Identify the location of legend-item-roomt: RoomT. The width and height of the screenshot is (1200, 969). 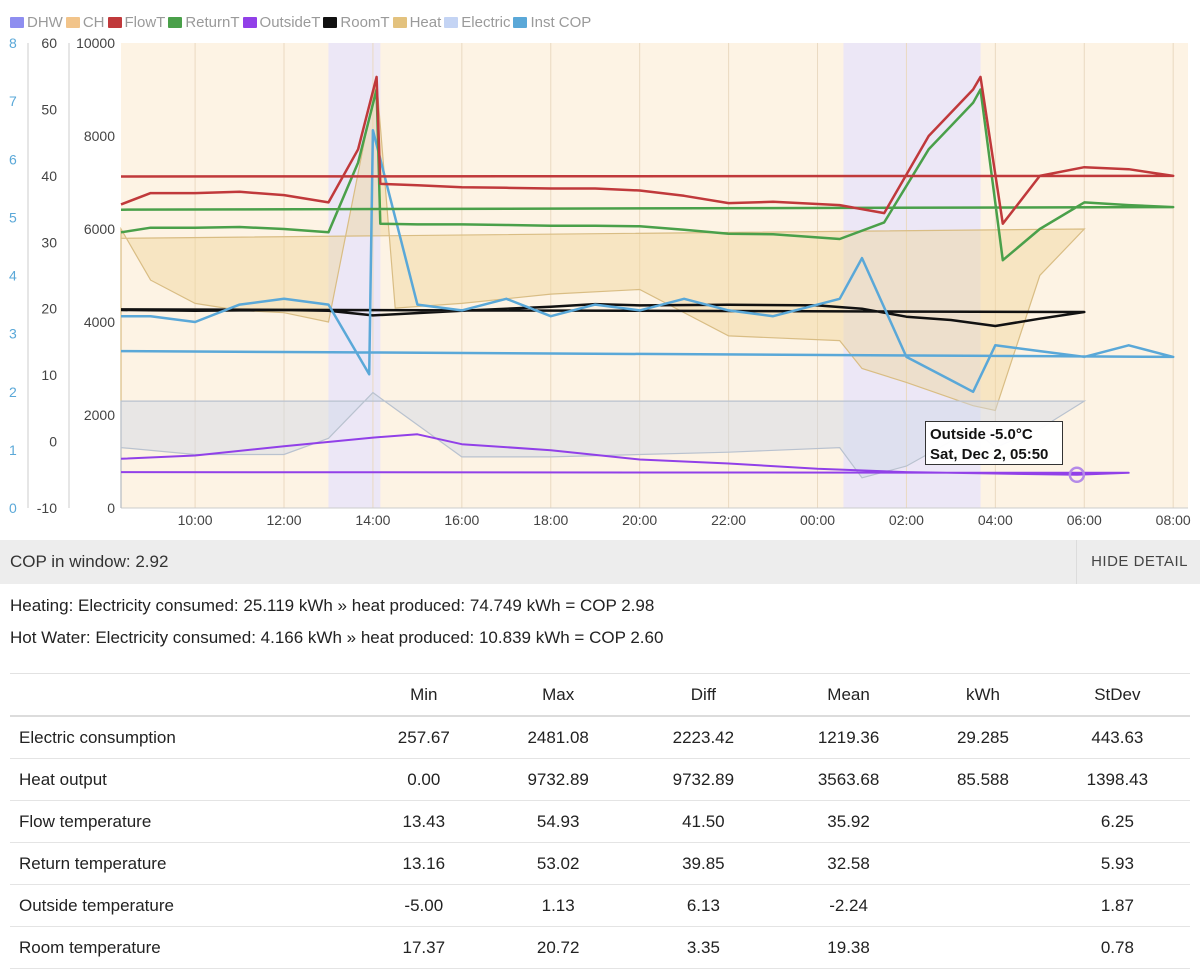
(356, 22).